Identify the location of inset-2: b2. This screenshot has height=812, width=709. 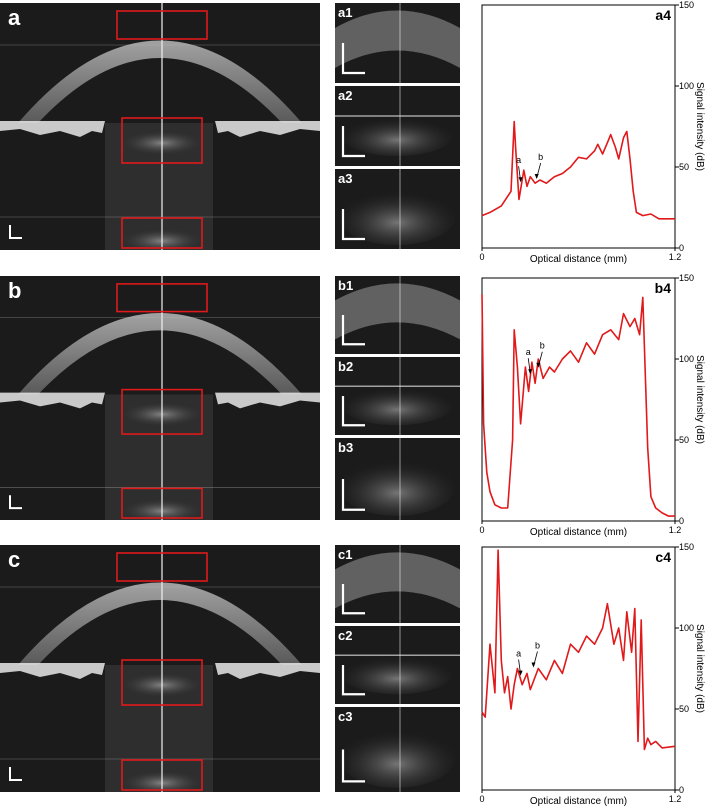
(397, 396).